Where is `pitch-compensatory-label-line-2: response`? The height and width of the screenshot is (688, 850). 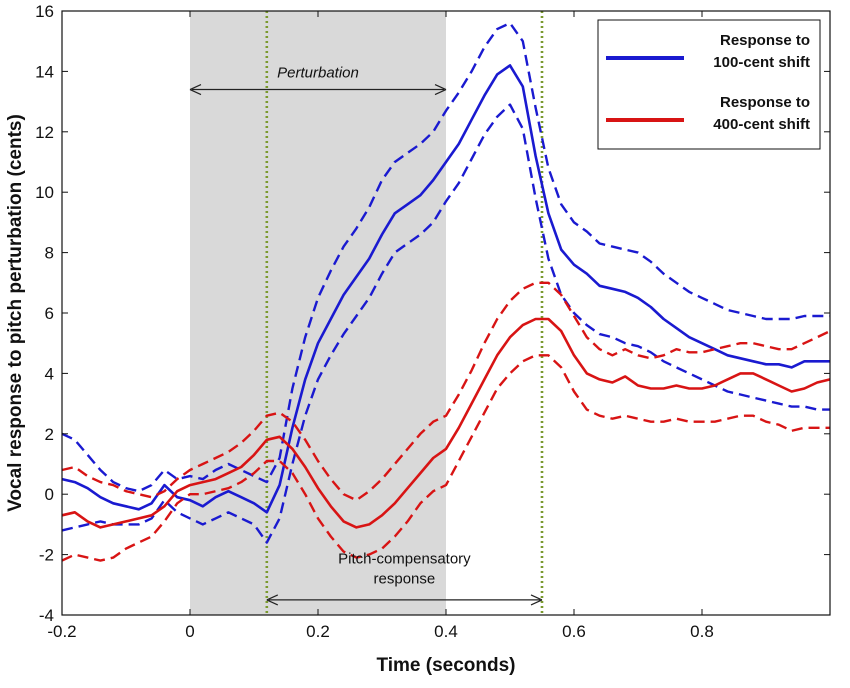 pitch-compensatory-label-line-2: response is located at coordinates (405, 579).